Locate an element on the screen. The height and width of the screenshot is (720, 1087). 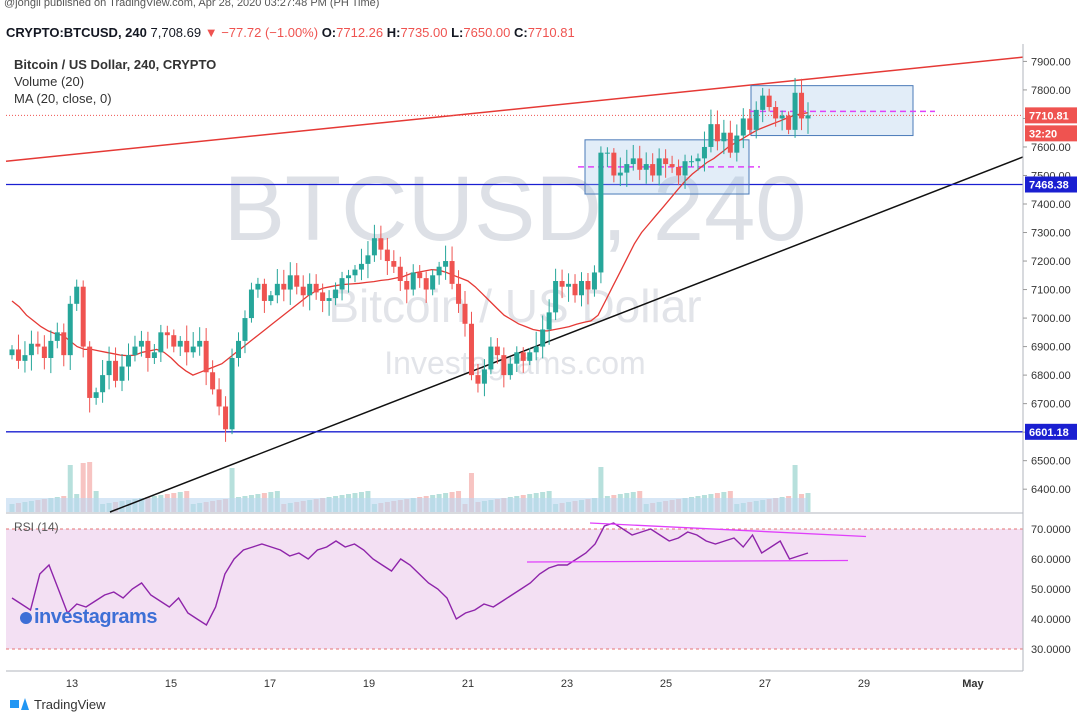
rsi-support-line is located at coordinates (687, 561).